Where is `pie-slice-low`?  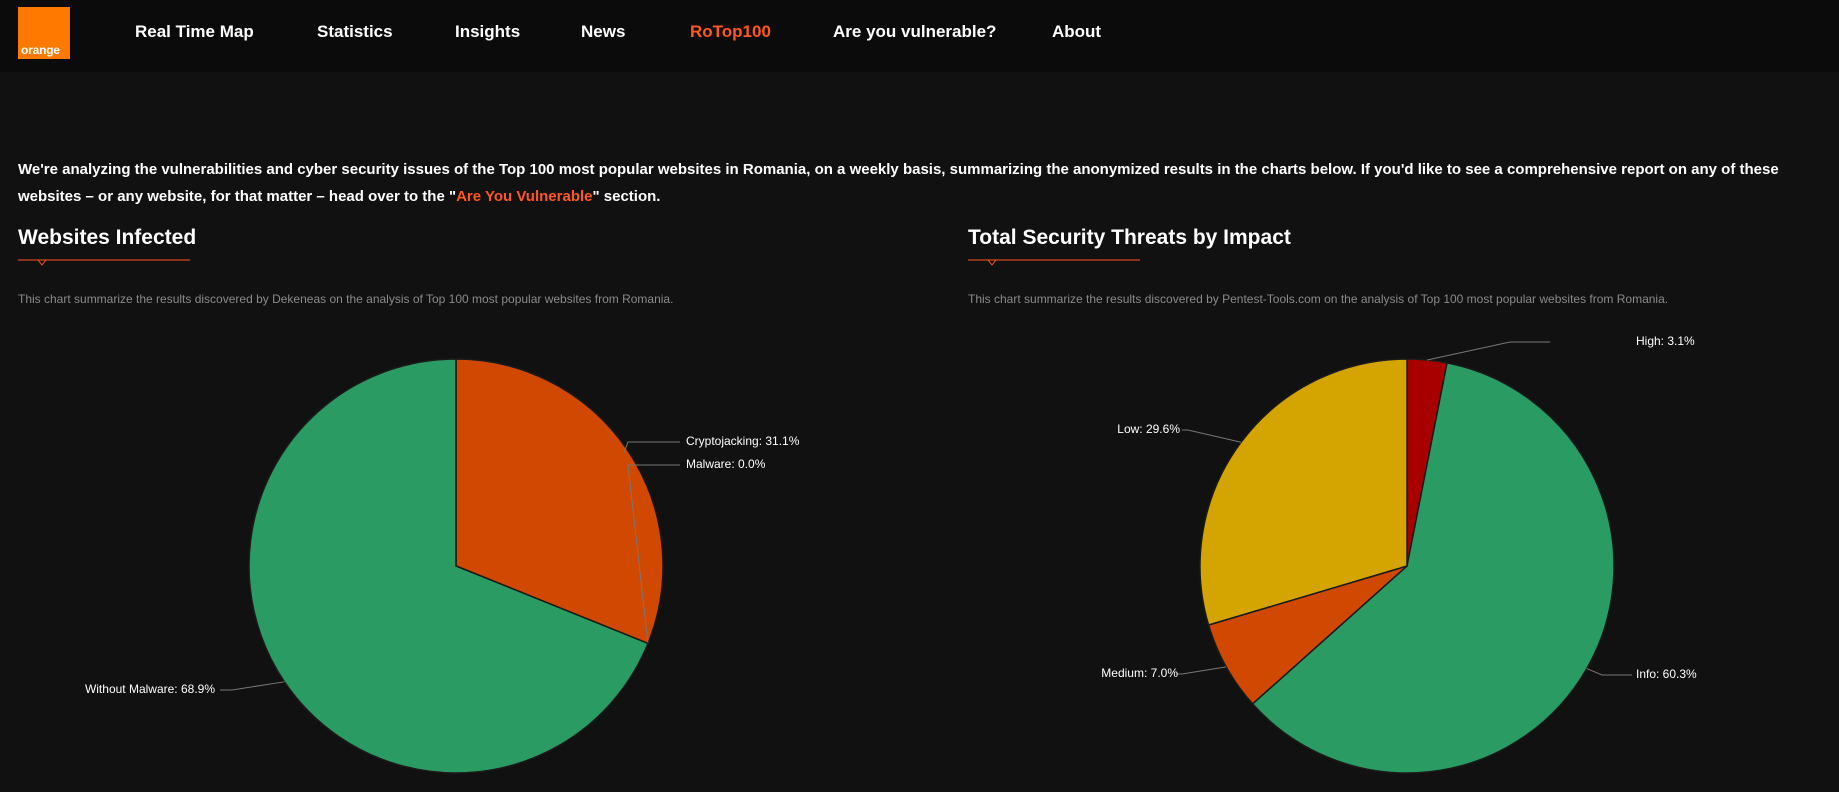 pie-slice-low is located at coordinates (1303, 492).